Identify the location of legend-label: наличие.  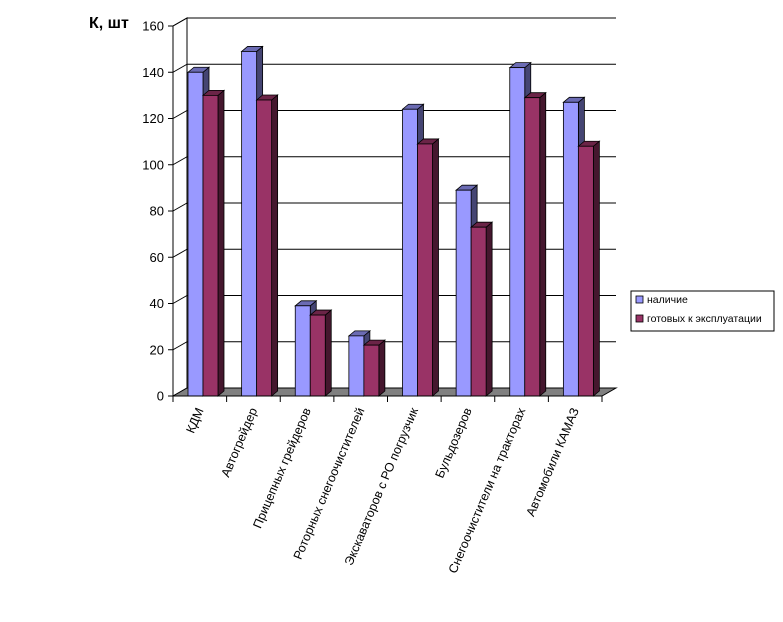
(667, 300).